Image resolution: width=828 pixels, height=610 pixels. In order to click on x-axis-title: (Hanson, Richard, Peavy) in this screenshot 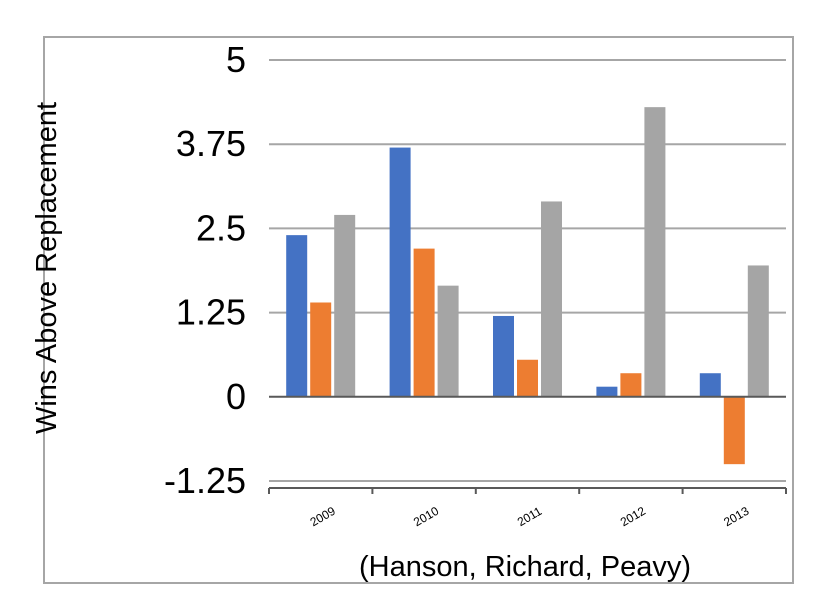, I will do `click(525, 567)`.